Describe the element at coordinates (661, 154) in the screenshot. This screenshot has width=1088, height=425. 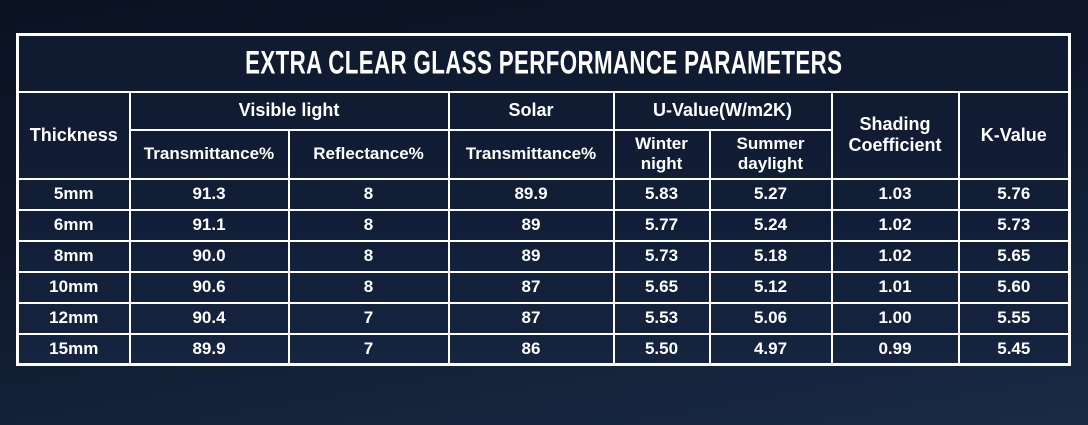
I see `column-header-winter-night: Winter night` at that location.